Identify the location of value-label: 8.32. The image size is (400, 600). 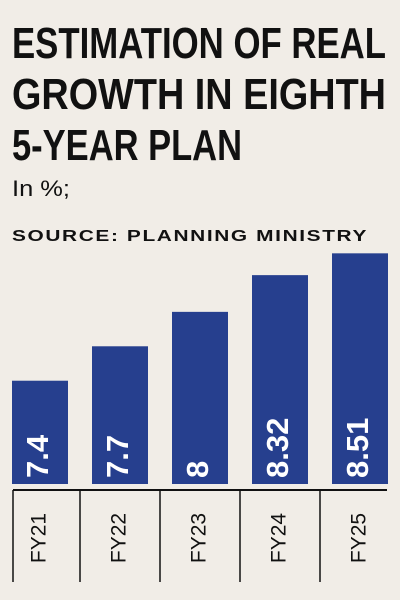
(277, 448).